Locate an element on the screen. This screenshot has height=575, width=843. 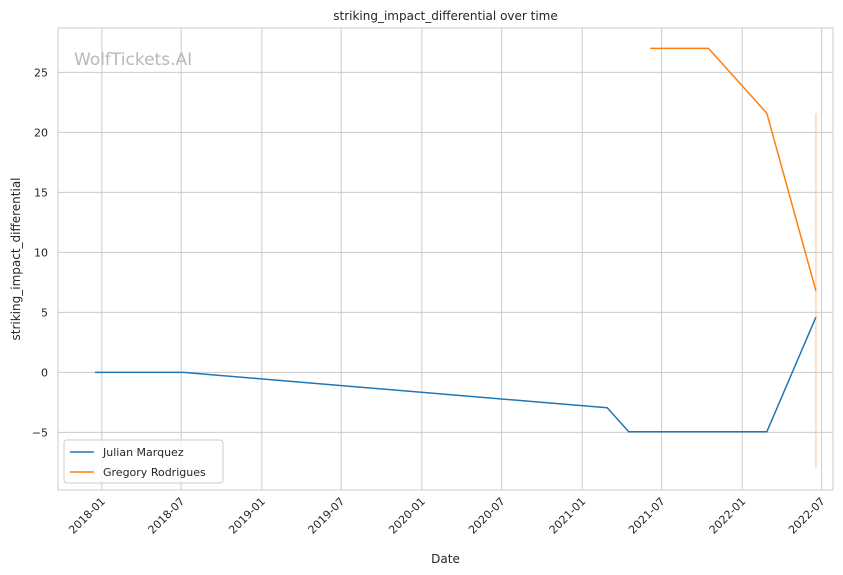
legend-label: Julian Marquez is located at coordinates (143, 452).